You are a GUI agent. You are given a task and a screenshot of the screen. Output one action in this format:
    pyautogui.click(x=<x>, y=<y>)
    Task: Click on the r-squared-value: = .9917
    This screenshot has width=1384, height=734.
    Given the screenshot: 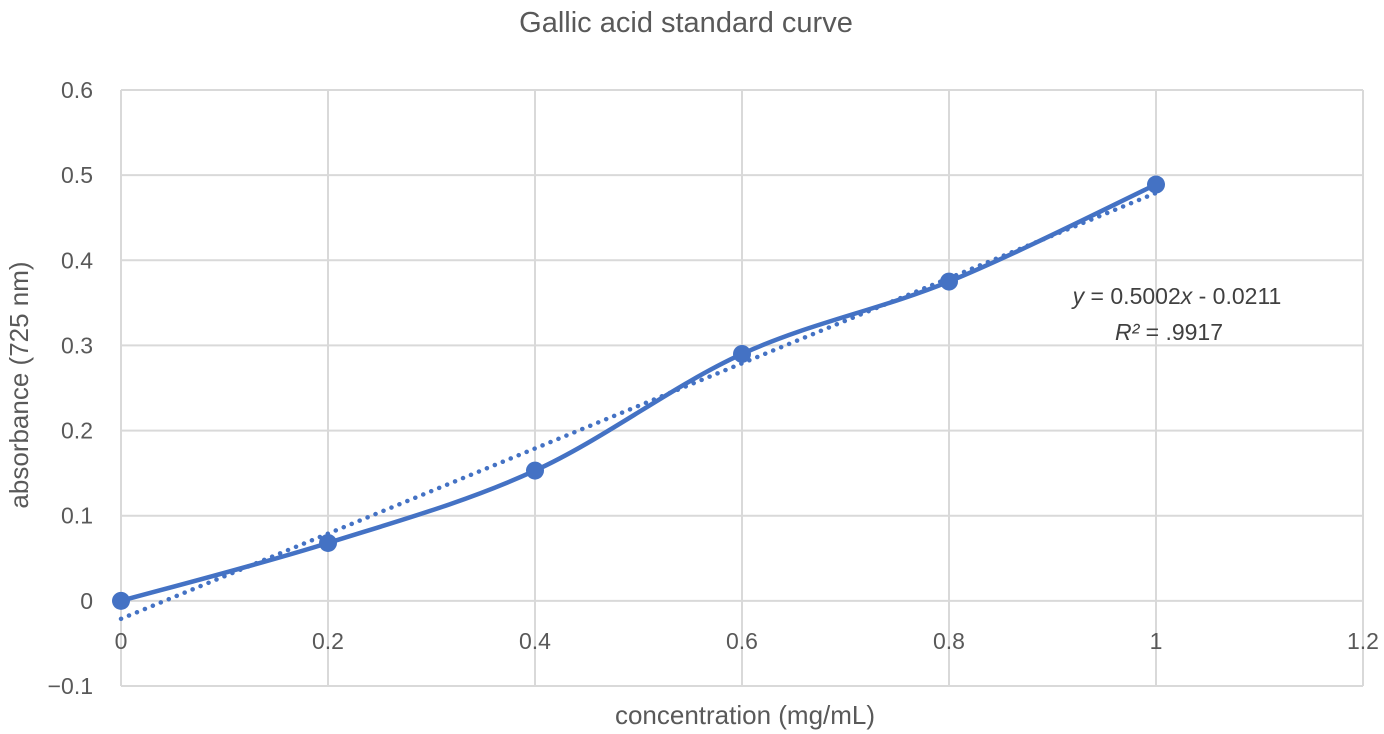 What is the action you would take?
    pyautogui.click(x=1181, y=332)
    